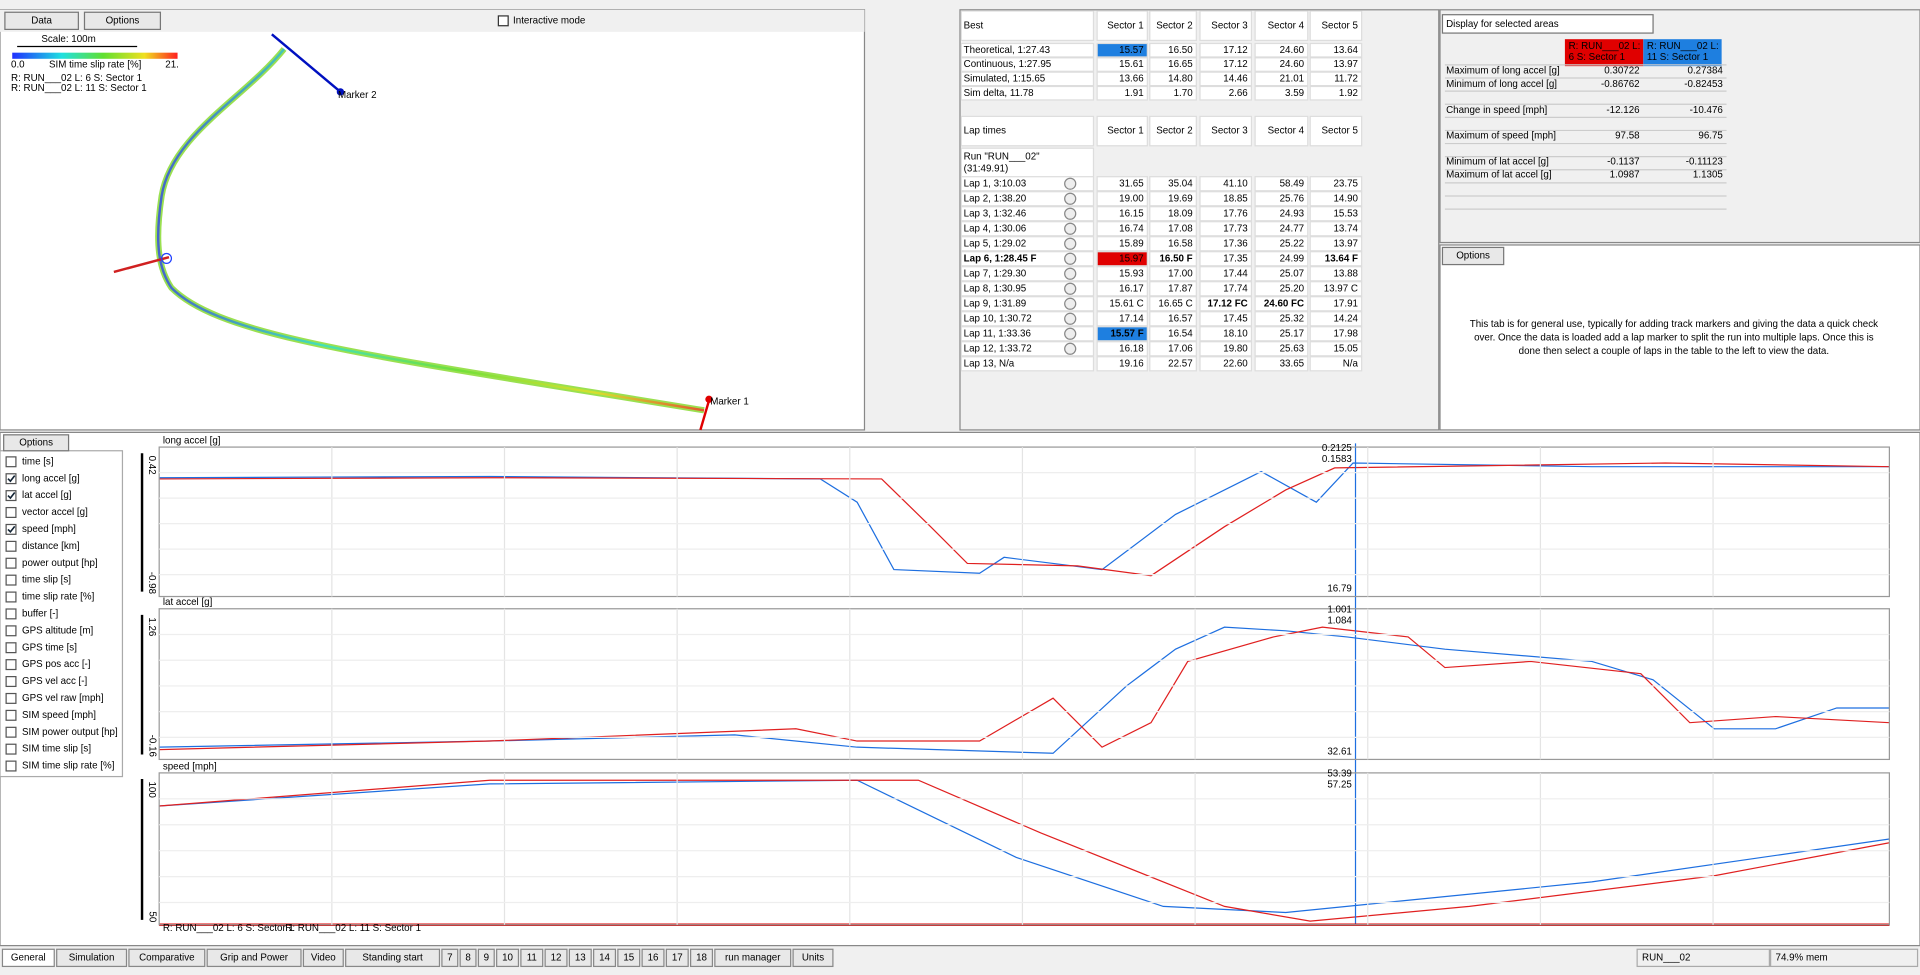  I want to click on tab-label: Options, so click(123, 20).